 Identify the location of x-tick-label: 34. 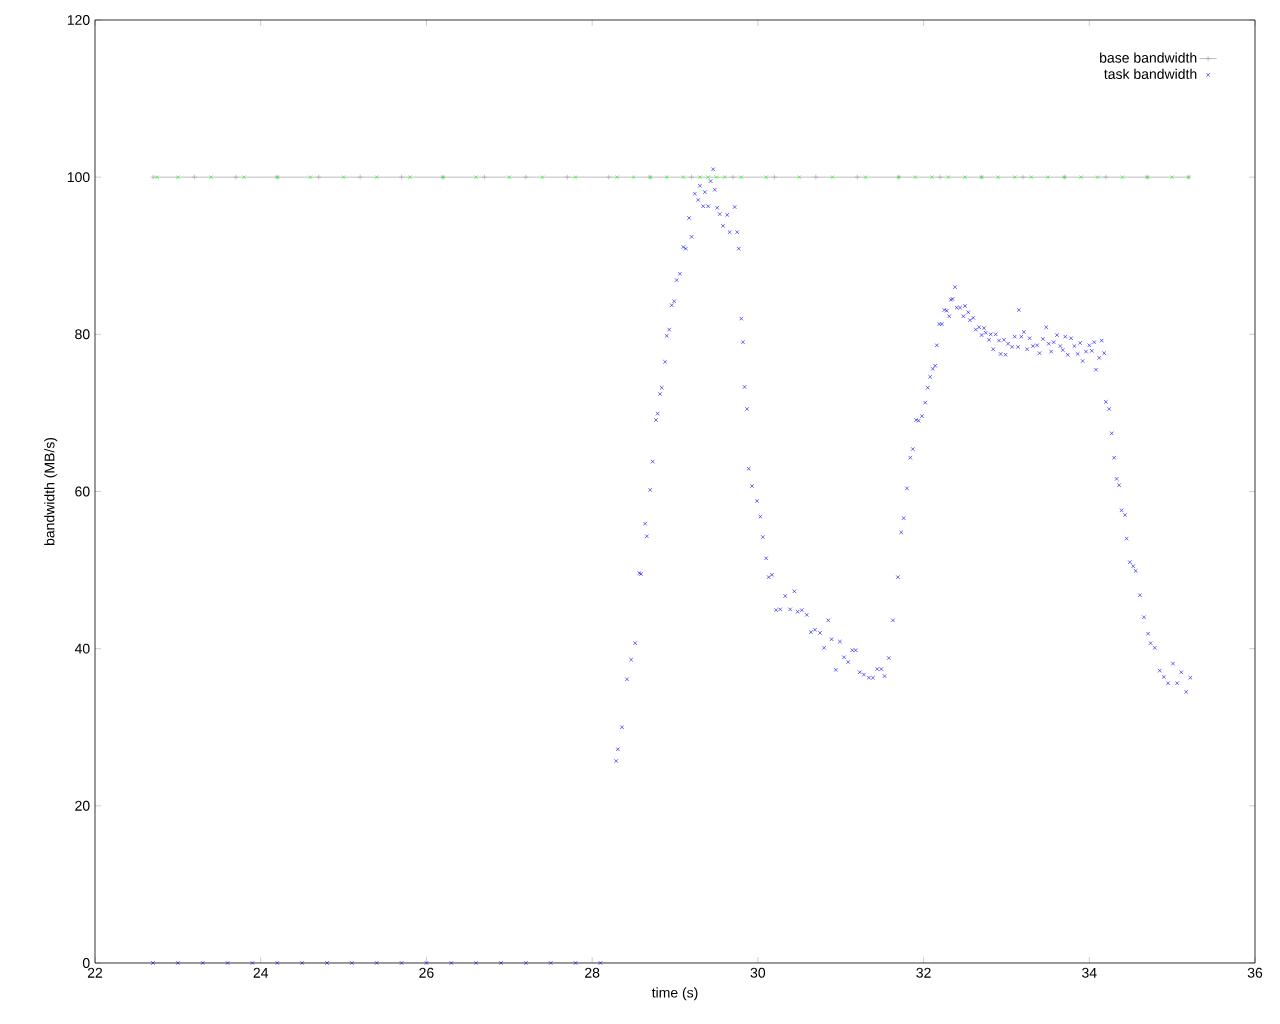
(1089, 972).